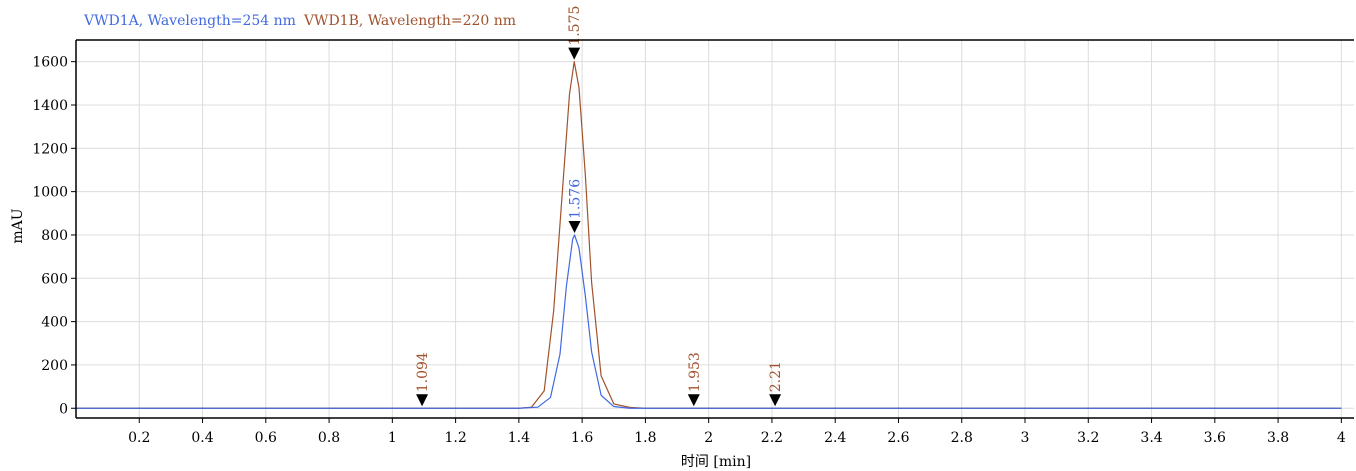 The image size is (1356, 471). I want to click on x-tick-label: 0.2, so click(139, 438).